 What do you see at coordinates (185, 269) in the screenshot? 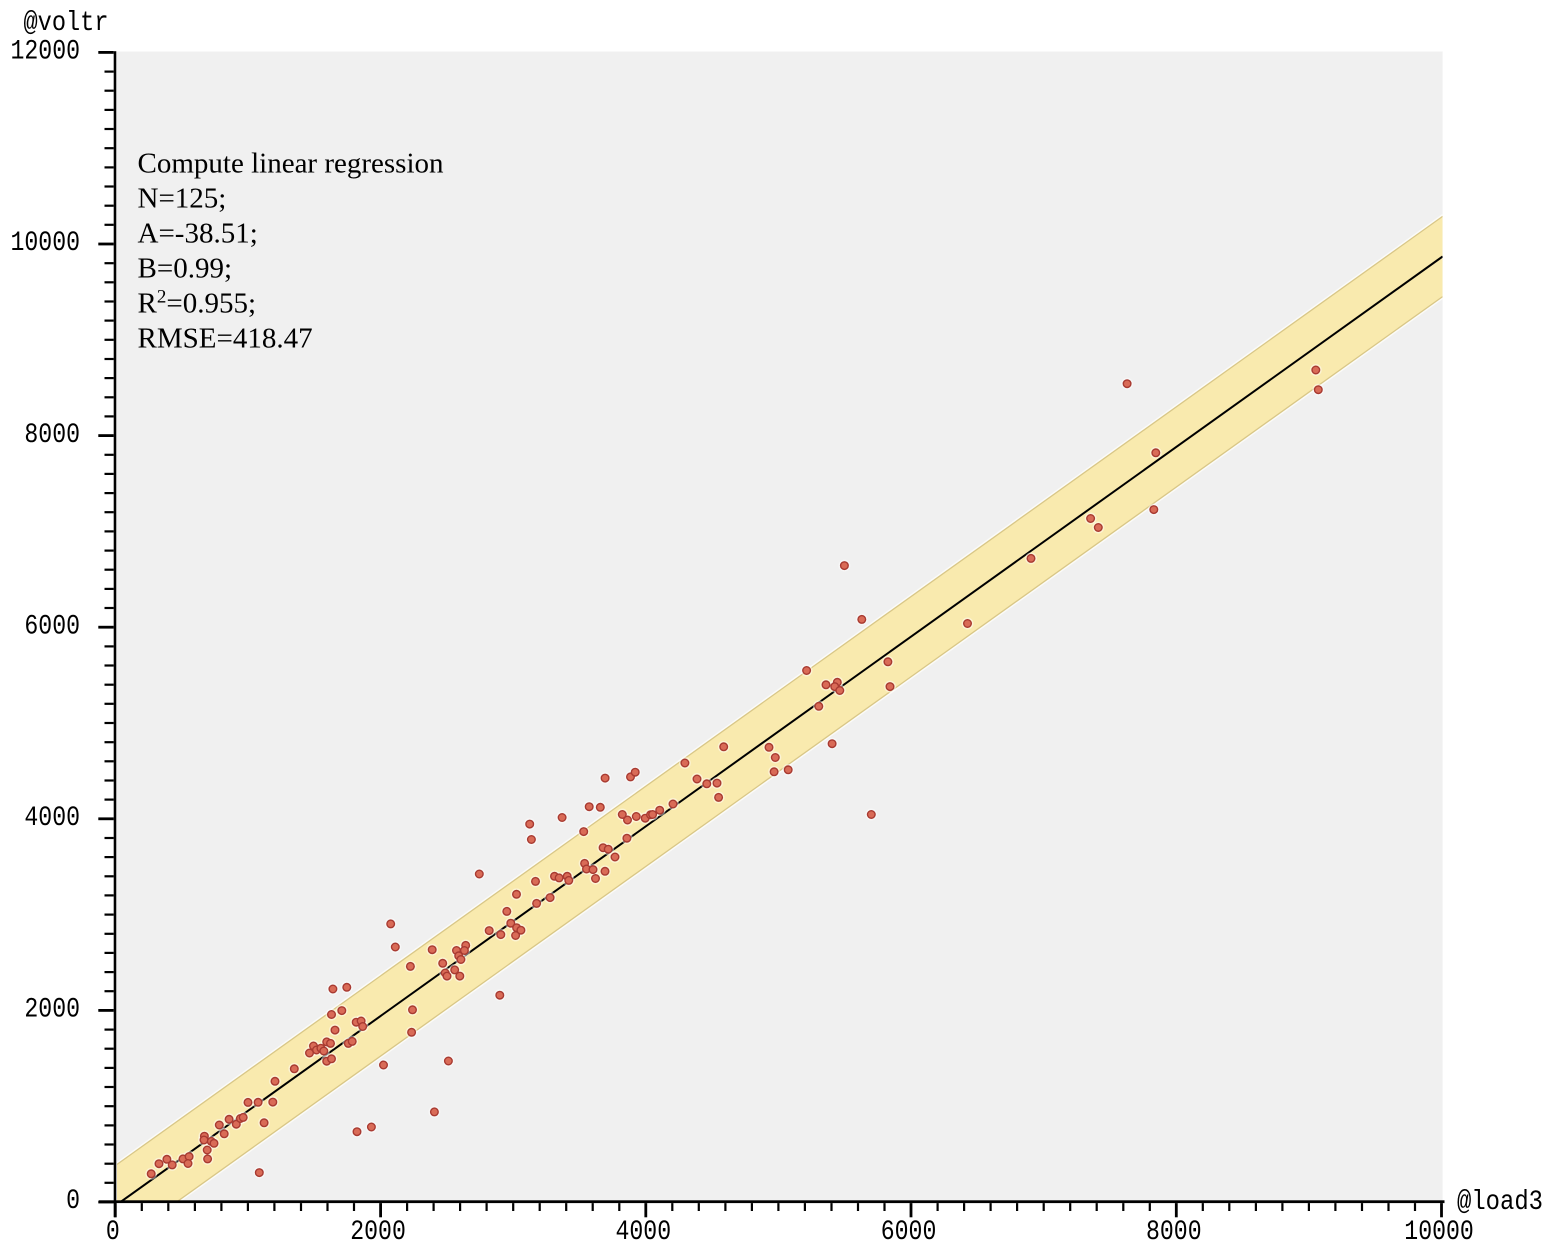
I see `svg-text: B=0.99;` at bounding box center [185, 269].